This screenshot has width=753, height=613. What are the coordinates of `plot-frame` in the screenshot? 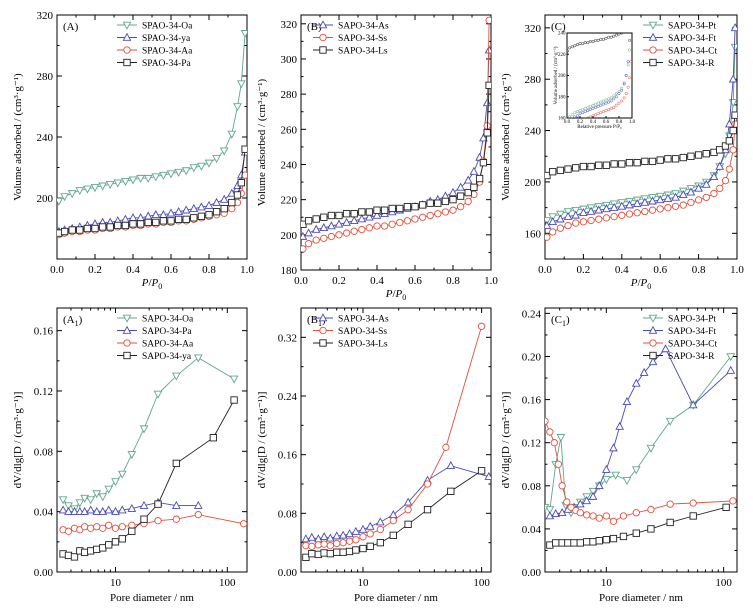 It's located at (641, 440).